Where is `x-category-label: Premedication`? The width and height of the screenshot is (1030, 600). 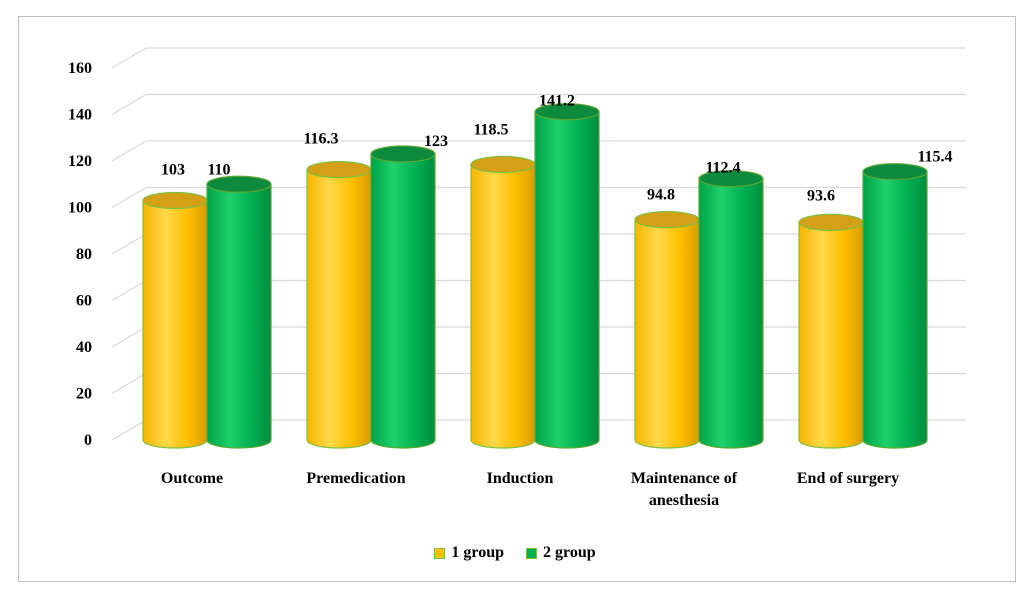 x-category-label: Premedication is located at coordinates (355, 478).